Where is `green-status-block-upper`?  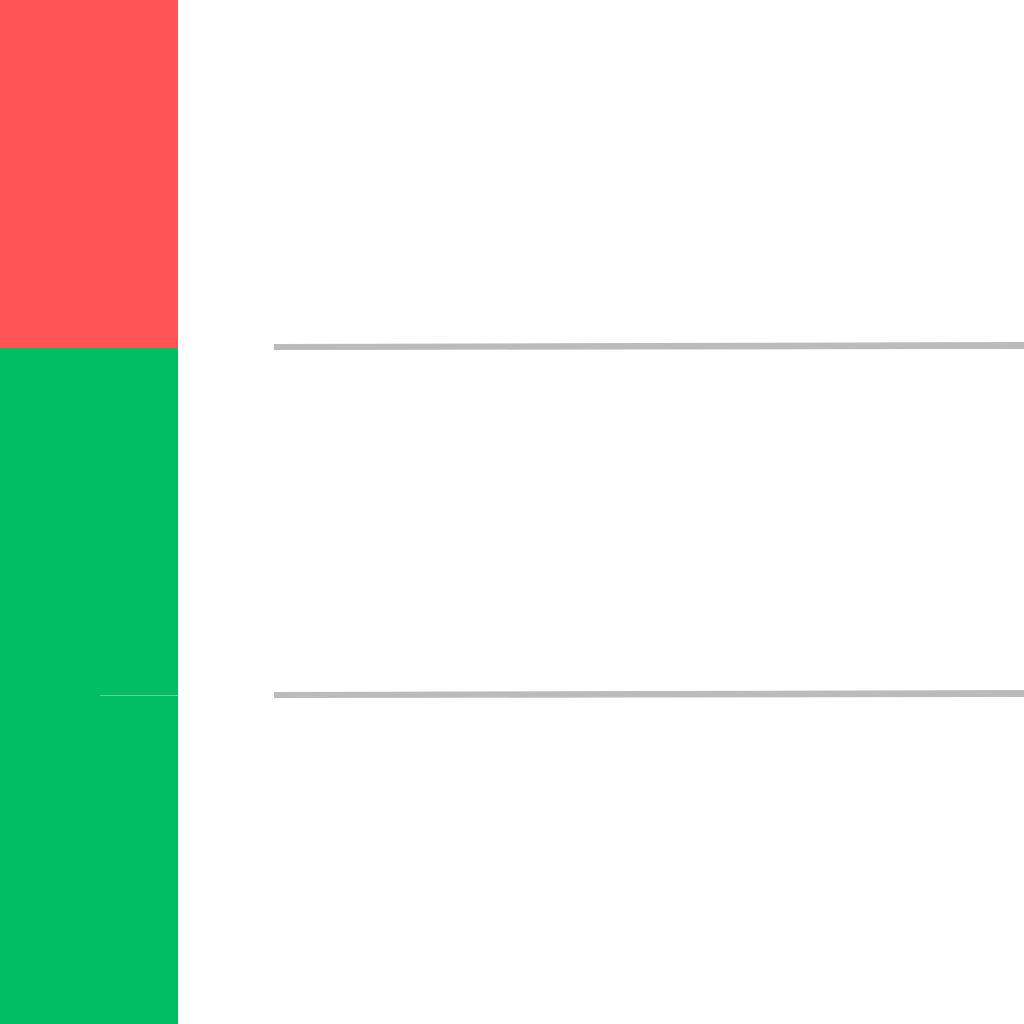 green-status-block-upper is located at coordinates (89, 522).